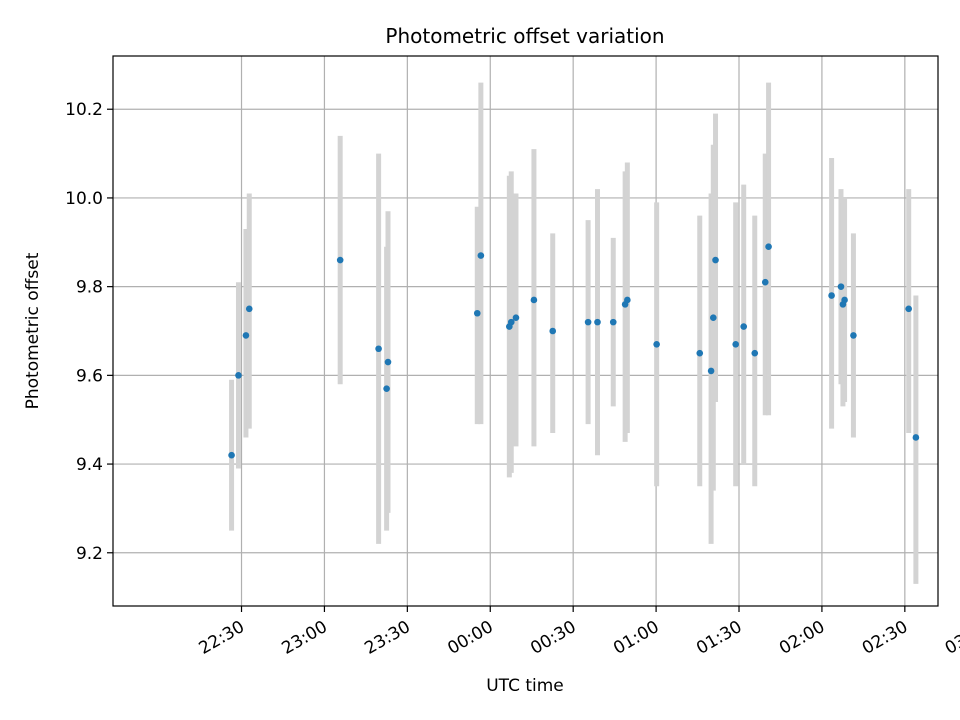 Image resolution: width=960 pixels, height=720 pixels. Describe the element at coordinates (84, 110) in the screenshot. I see `y-tick-label: 10.2` at that location.